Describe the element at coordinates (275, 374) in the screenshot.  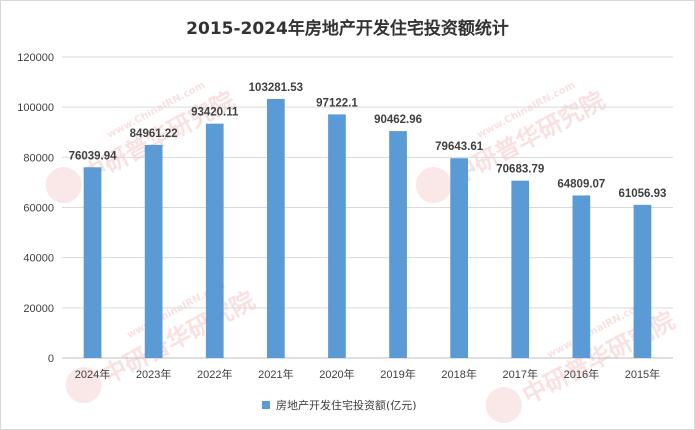
I see `x-tick-label: 2021年` at that location.